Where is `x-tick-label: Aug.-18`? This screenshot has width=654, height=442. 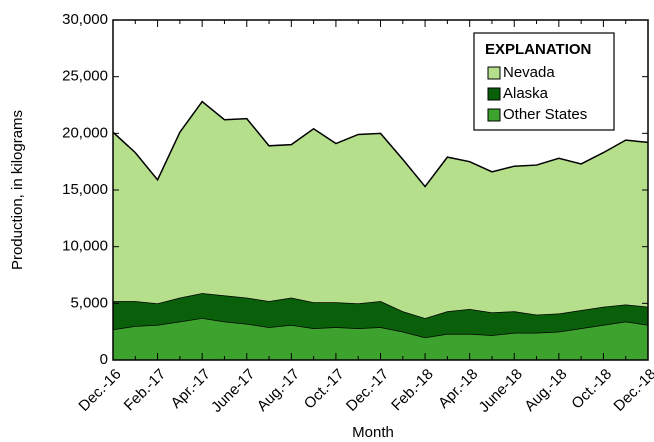 x-tick-label: Aug.-18 is located at coordinates (545, 390).